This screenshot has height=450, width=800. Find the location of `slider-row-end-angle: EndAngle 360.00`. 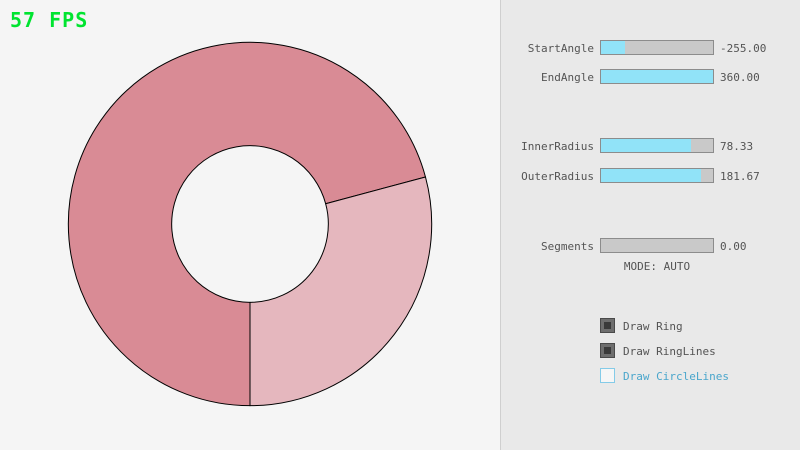

slider-row-end-angle: EndAngle 360.00 is located at coordinates (650, 77).